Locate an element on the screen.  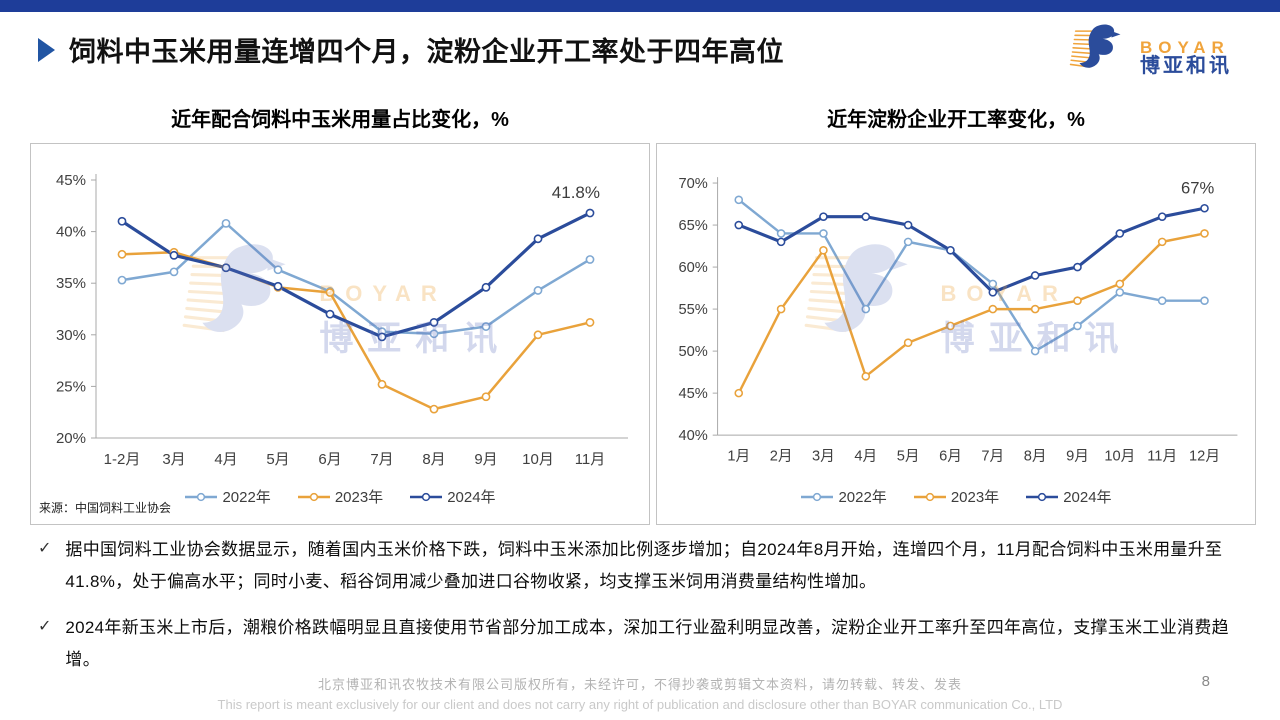
right-chart-legend: 2022年 2023年 2024年 is located at coordinates (956, 496).